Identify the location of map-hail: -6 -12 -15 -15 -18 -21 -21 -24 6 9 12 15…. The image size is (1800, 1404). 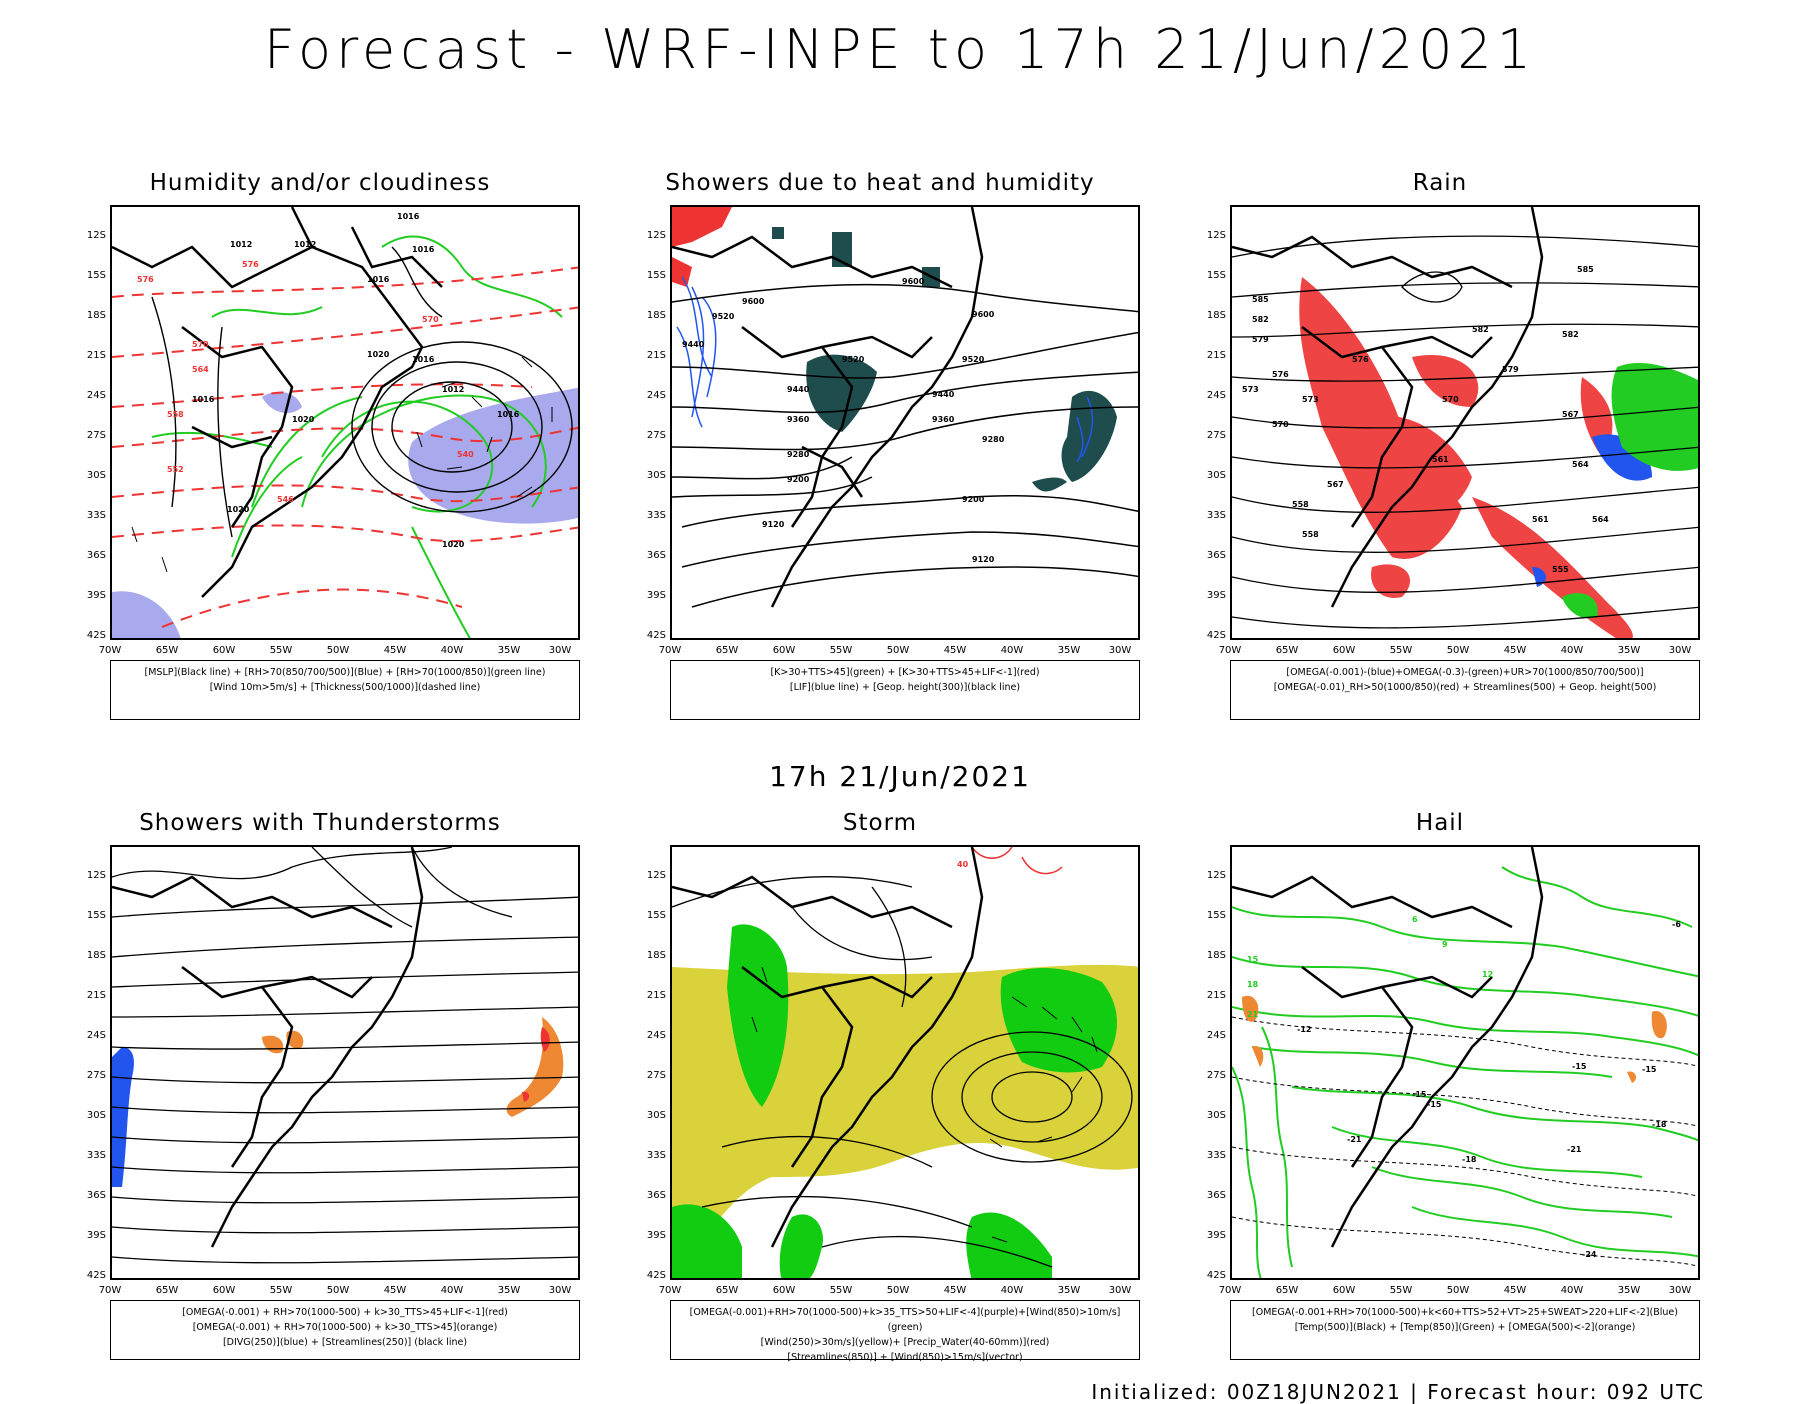
(1465, 1062).